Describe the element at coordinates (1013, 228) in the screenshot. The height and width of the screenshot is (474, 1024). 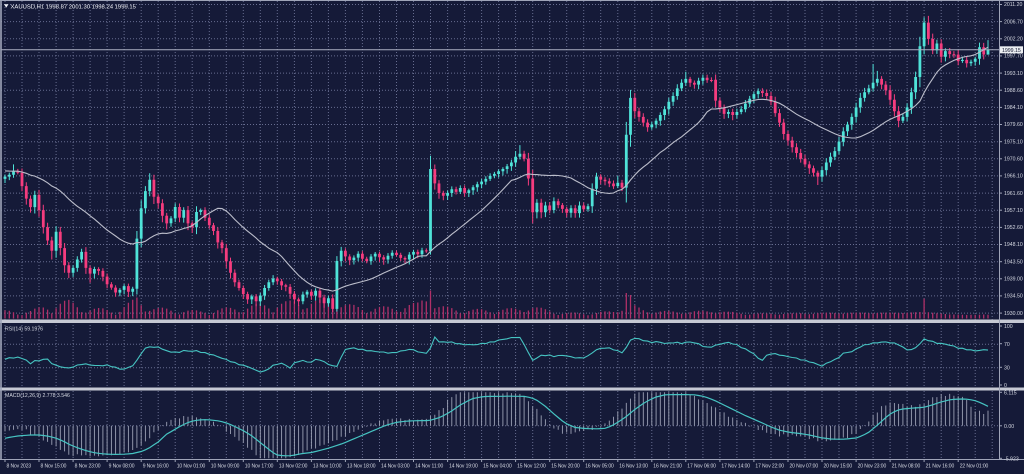
I see `svg-text: 1952.60` at that location.